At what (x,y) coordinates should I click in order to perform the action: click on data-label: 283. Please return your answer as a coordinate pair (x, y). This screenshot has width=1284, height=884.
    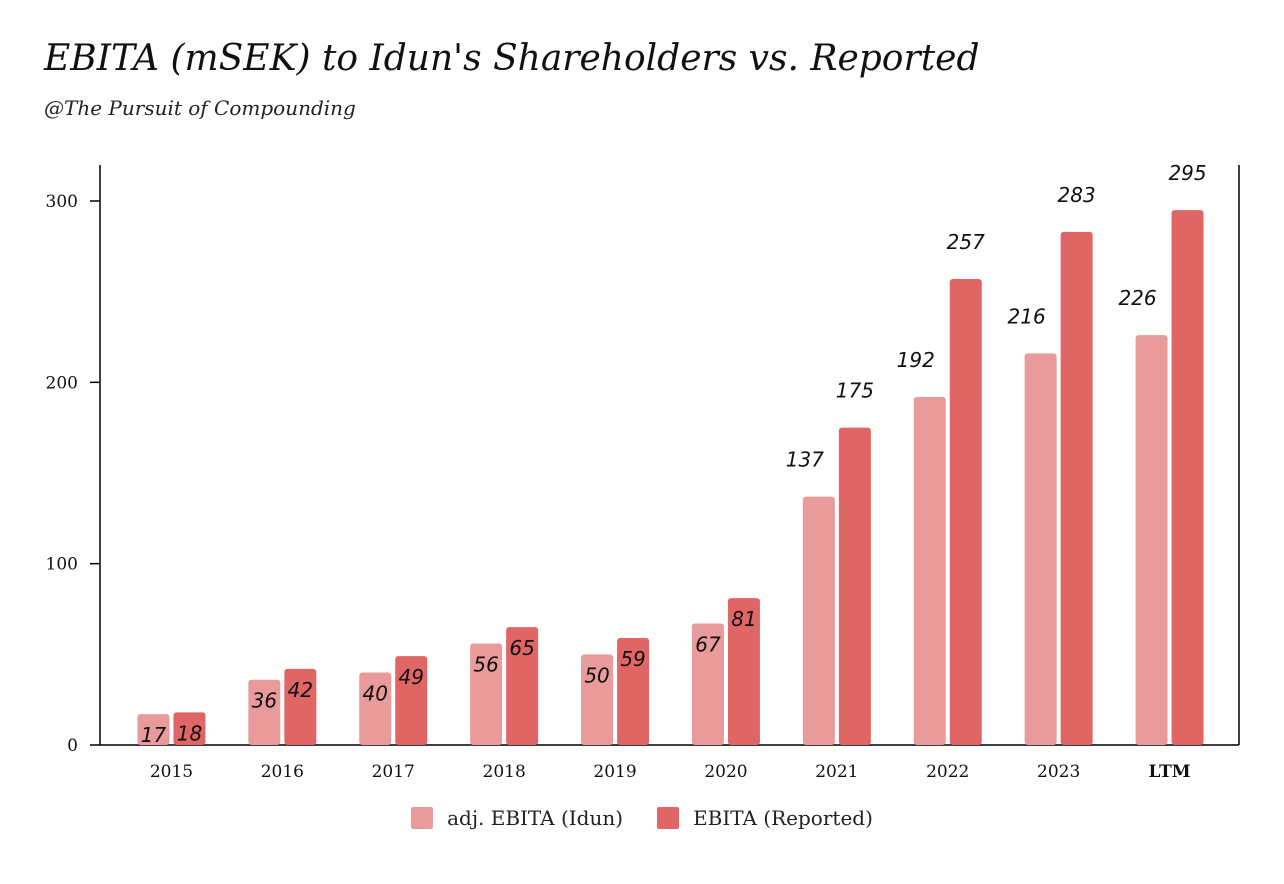
    Looking at the image, I should click on (1077, 195).